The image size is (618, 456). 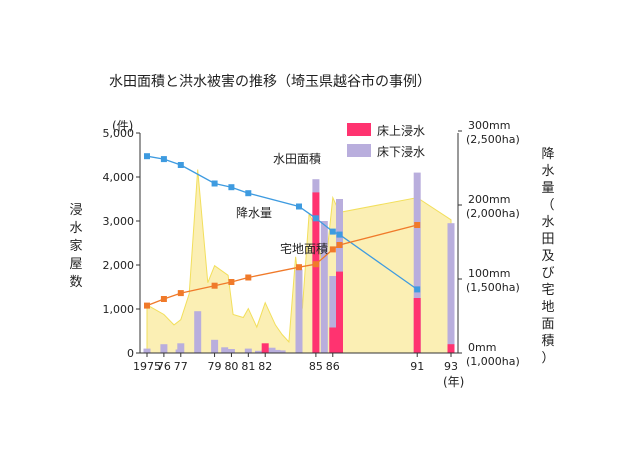 What do you see at coordinates (489, 273) in the screenshot?
I see `right-tick-mm-1: 100mm` at bounding box center [489, 273].